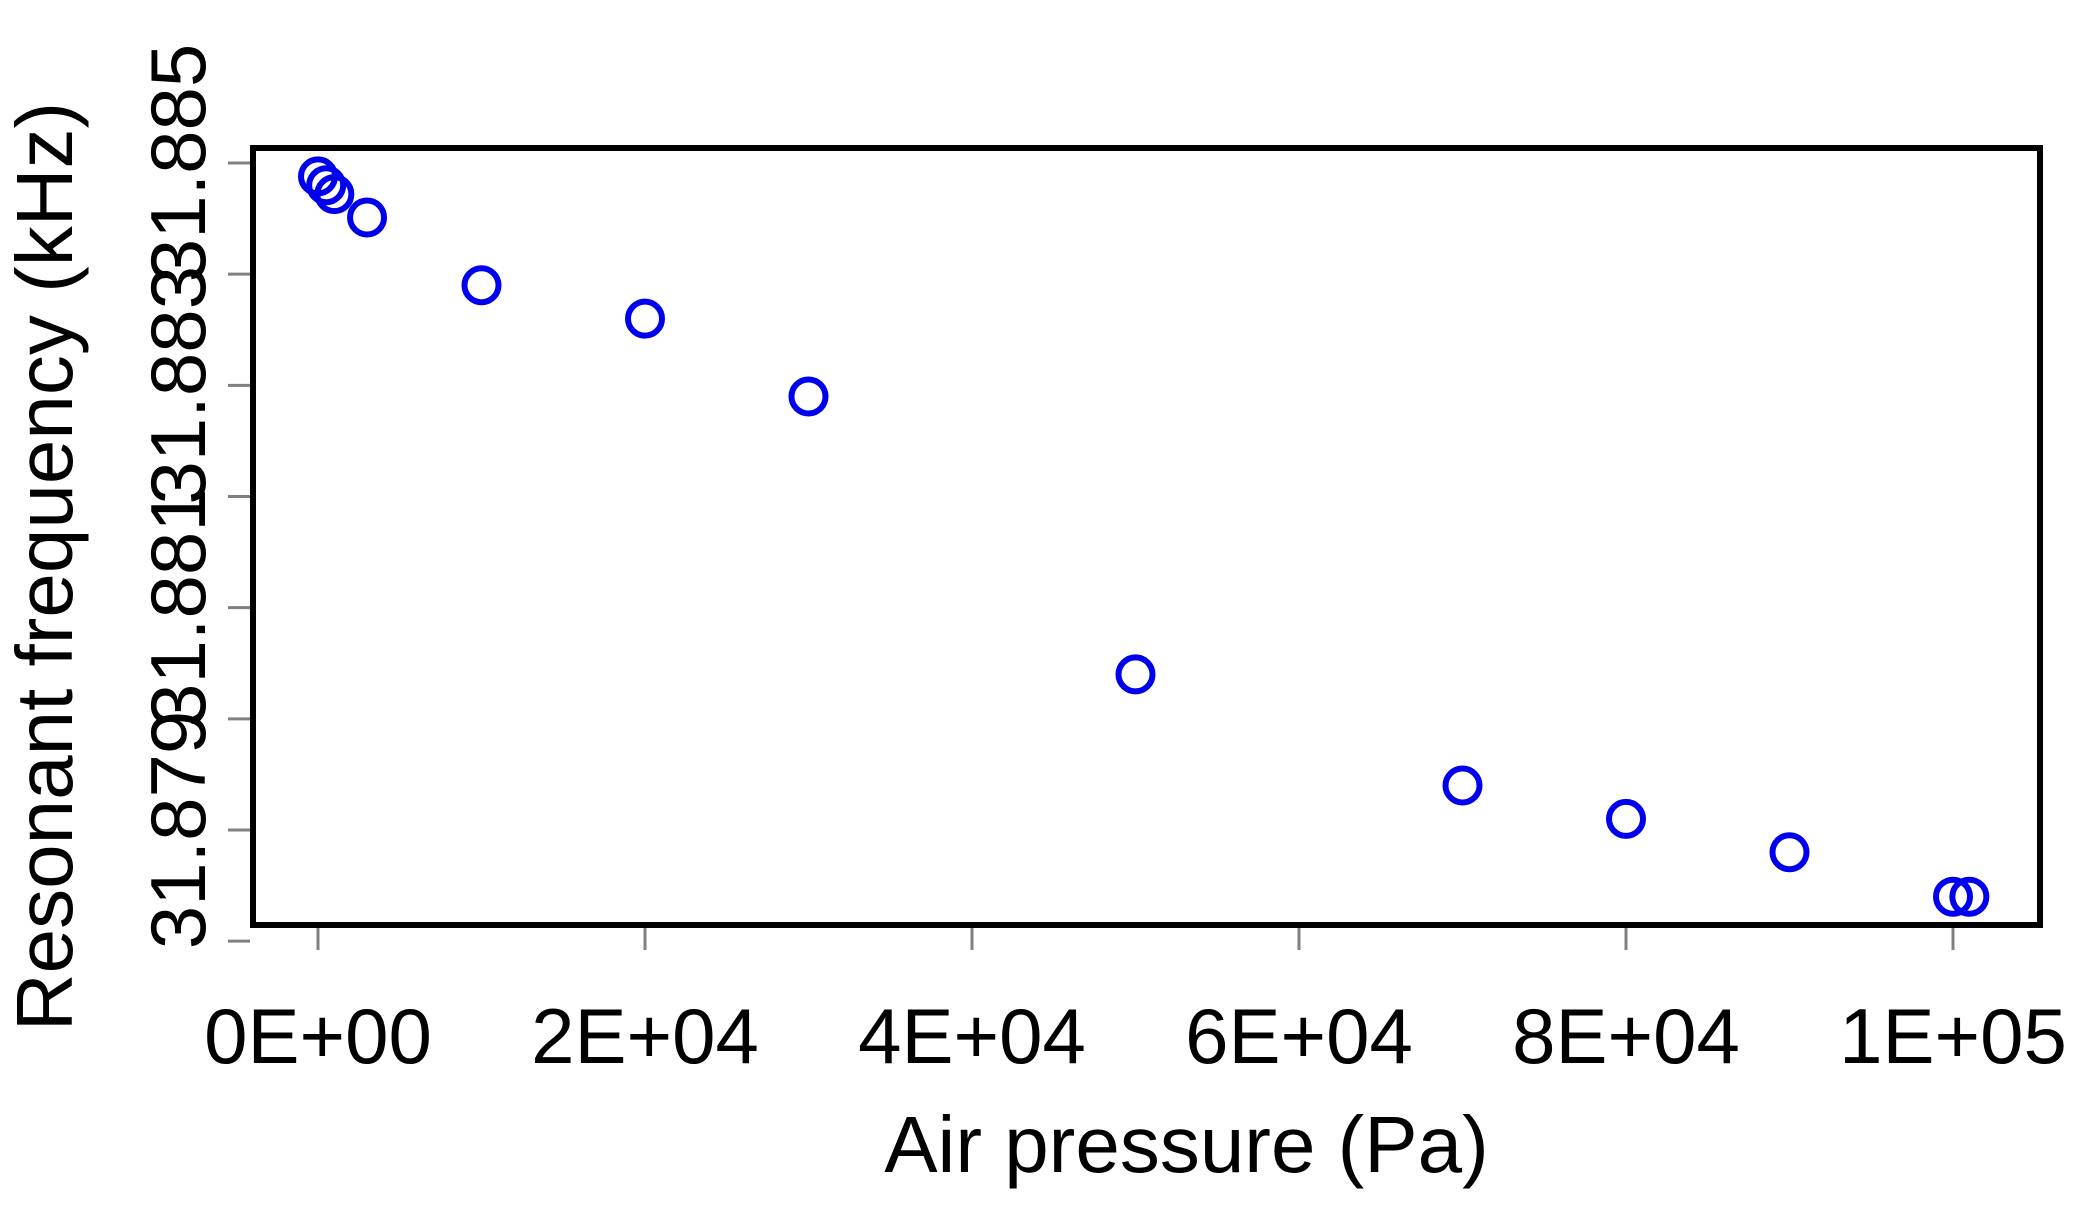 The height and width of the screenshot is (1211, 2095). I want to click on y-tick-label: 31.879, so click(178, 830).